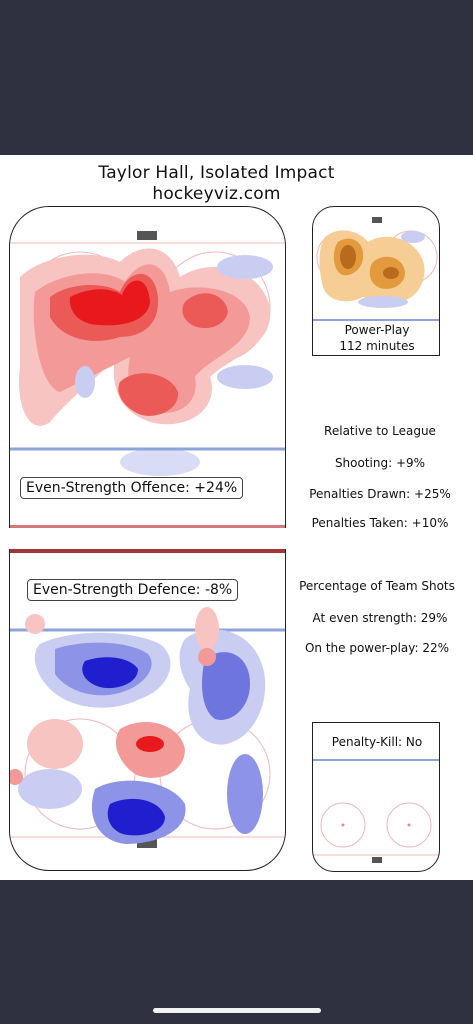  Describe the element at coordinates (380, 431) in the screenshot. I see `relative-heading: Relative to League` at that location.